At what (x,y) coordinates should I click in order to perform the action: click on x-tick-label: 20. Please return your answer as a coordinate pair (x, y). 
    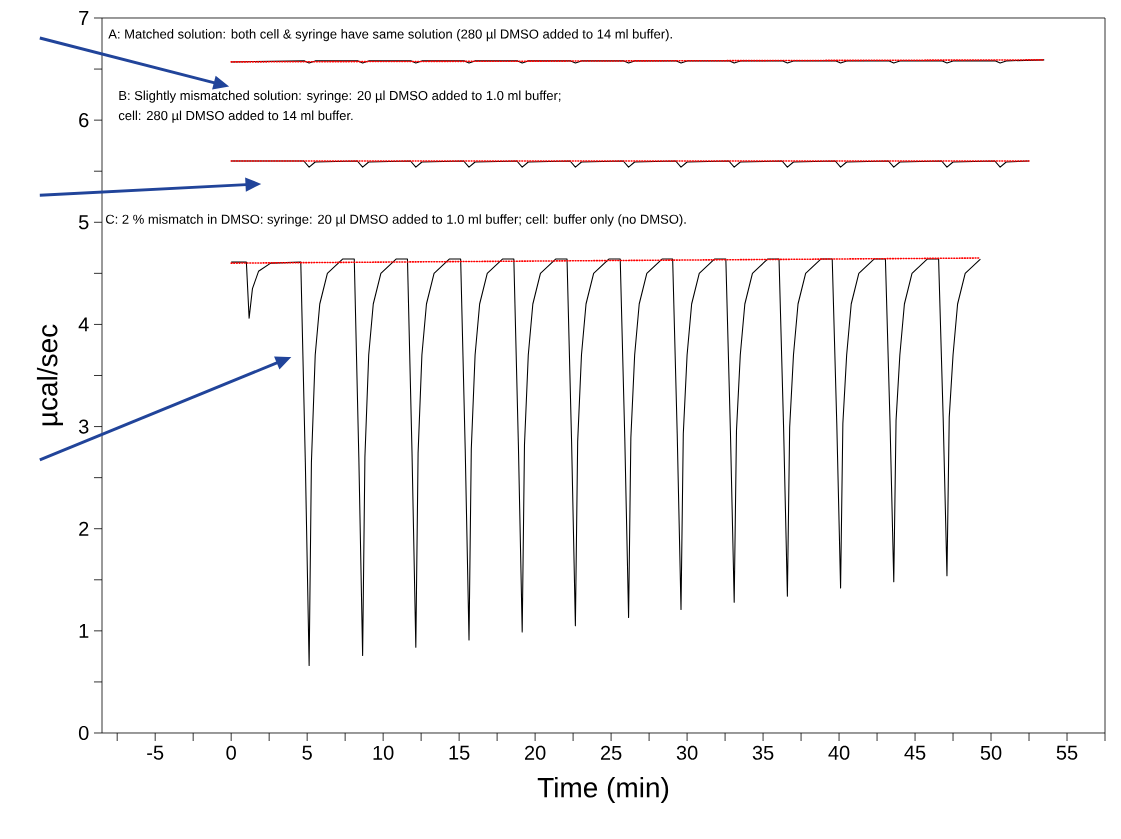
    Looking at the image, I should click on (535, 752).